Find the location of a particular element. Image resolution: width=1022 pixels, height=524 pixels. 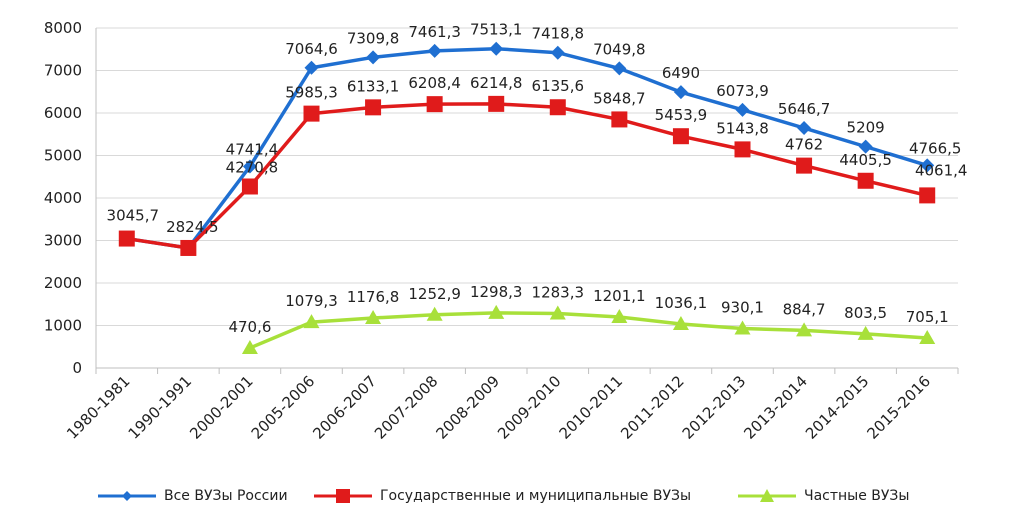

data-label: 4762 is located at coordinates (804, 145).